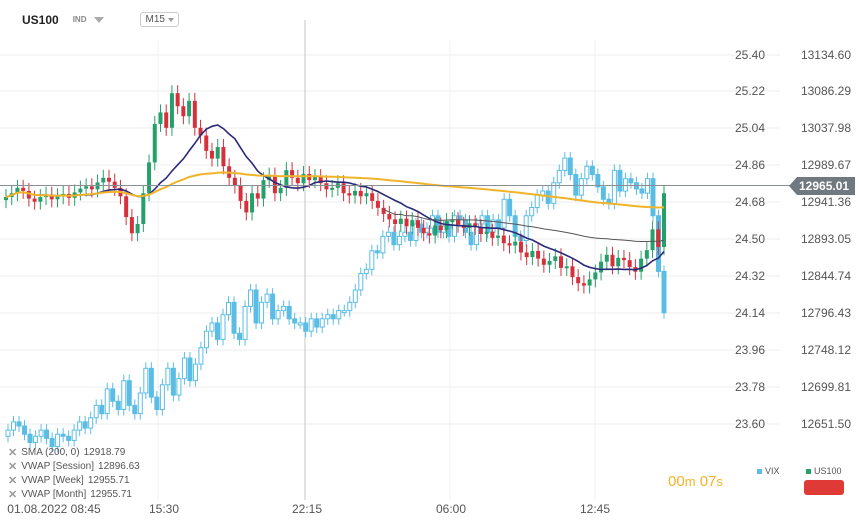 Image resolution: width=859 pixels, height=526 pixels. I want to click on vix-tick-label: 24.14, so click(750, 313).